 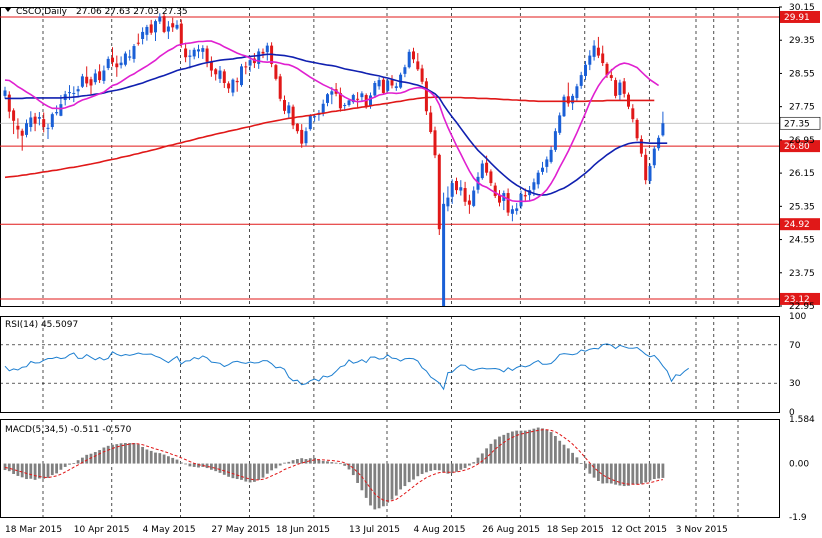 What do you see at coordinates (389, 367) in the screenshot?
I see `rsi-panel` at bounding box center [389, 367].